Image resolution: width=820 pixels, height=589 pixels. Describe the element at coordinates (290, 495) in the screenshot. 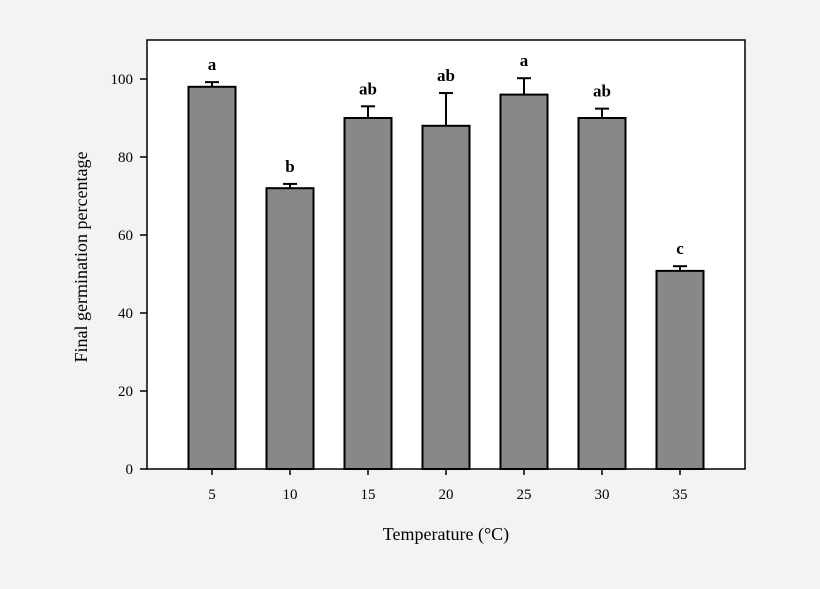

I see `x-tick-label: 10` at that location.